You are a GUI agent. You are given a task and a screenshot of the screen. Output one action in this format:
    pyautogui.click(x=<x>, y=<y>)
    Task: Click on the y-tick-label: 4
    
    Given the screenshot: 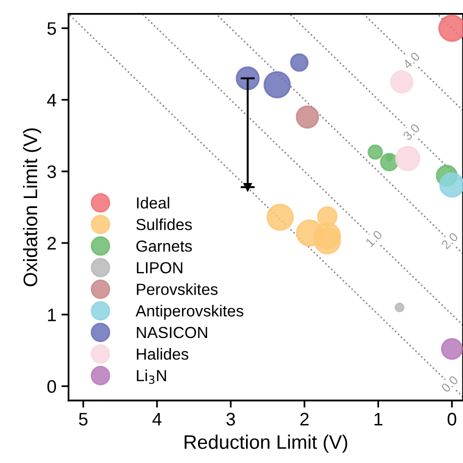 What is the action you would take?
    pyautogui.click(x=51, y=100)
    